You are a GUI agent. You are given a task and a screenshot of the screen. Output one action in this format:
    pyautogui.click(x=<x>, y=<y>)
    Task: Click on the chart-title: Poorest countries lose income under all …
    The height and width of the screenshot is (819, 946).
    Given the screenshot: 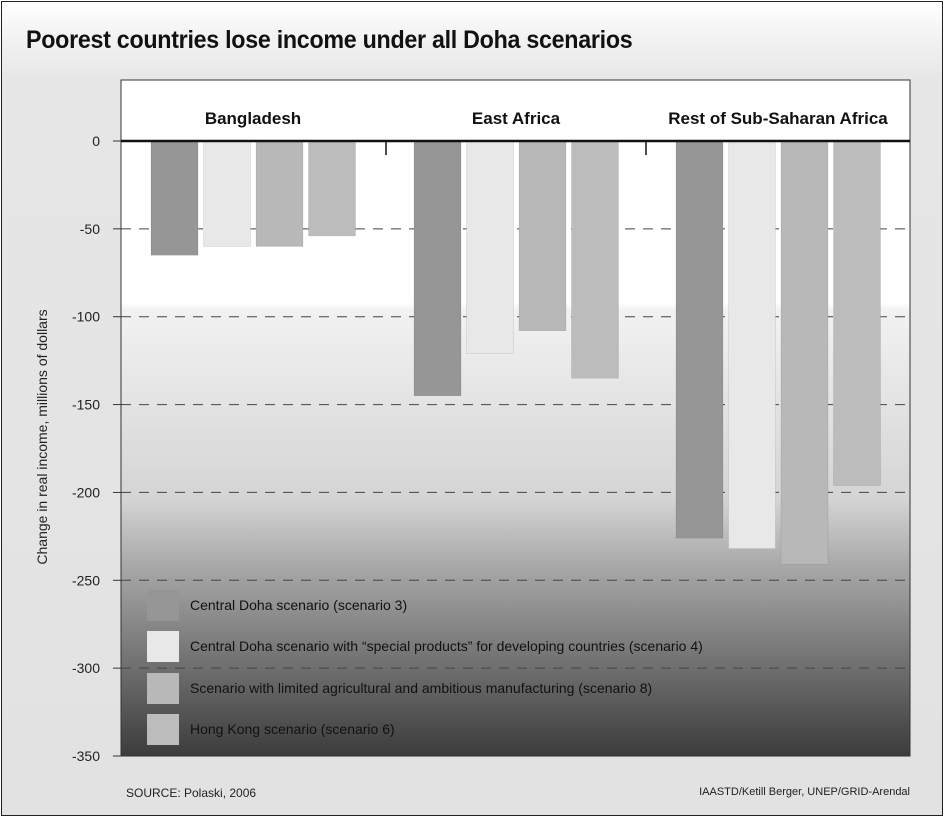 What is the action you would take?
    pyautogui.click(x=329, y=40)
    